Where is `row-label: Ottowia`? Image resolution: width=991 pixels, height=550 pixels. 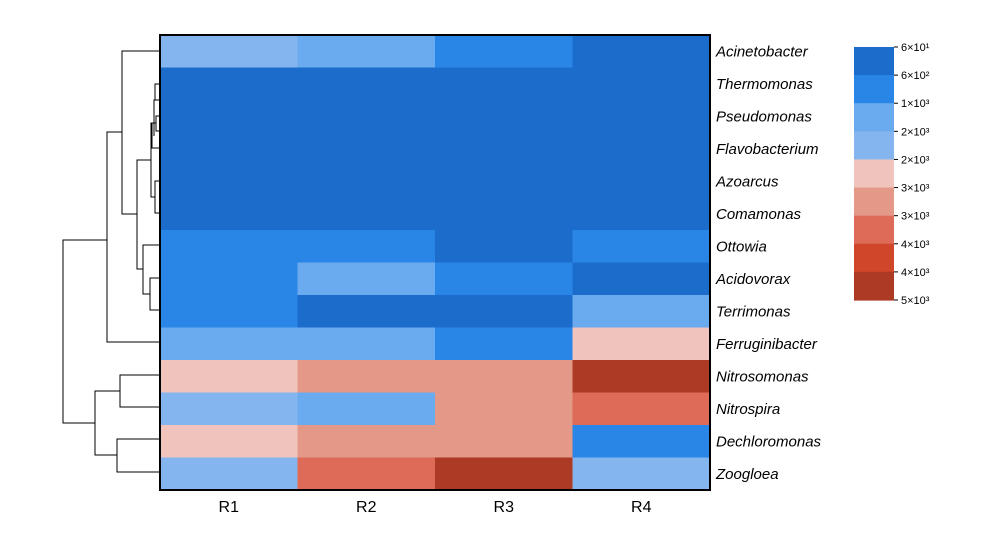
row-label: Ottowia is located at coordinates (741, 246).